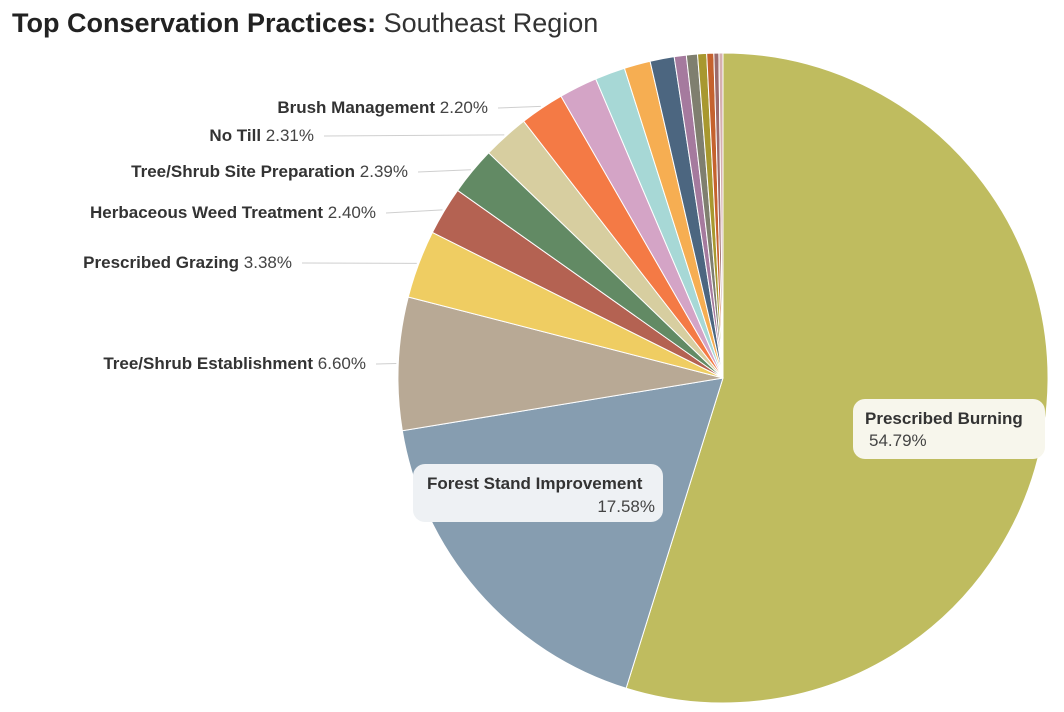 This screenshot has width=1064, height=712. Describe the element at coordinates (235, 135) in the screenshot. I see `slice-label-name: No Till` at that location.